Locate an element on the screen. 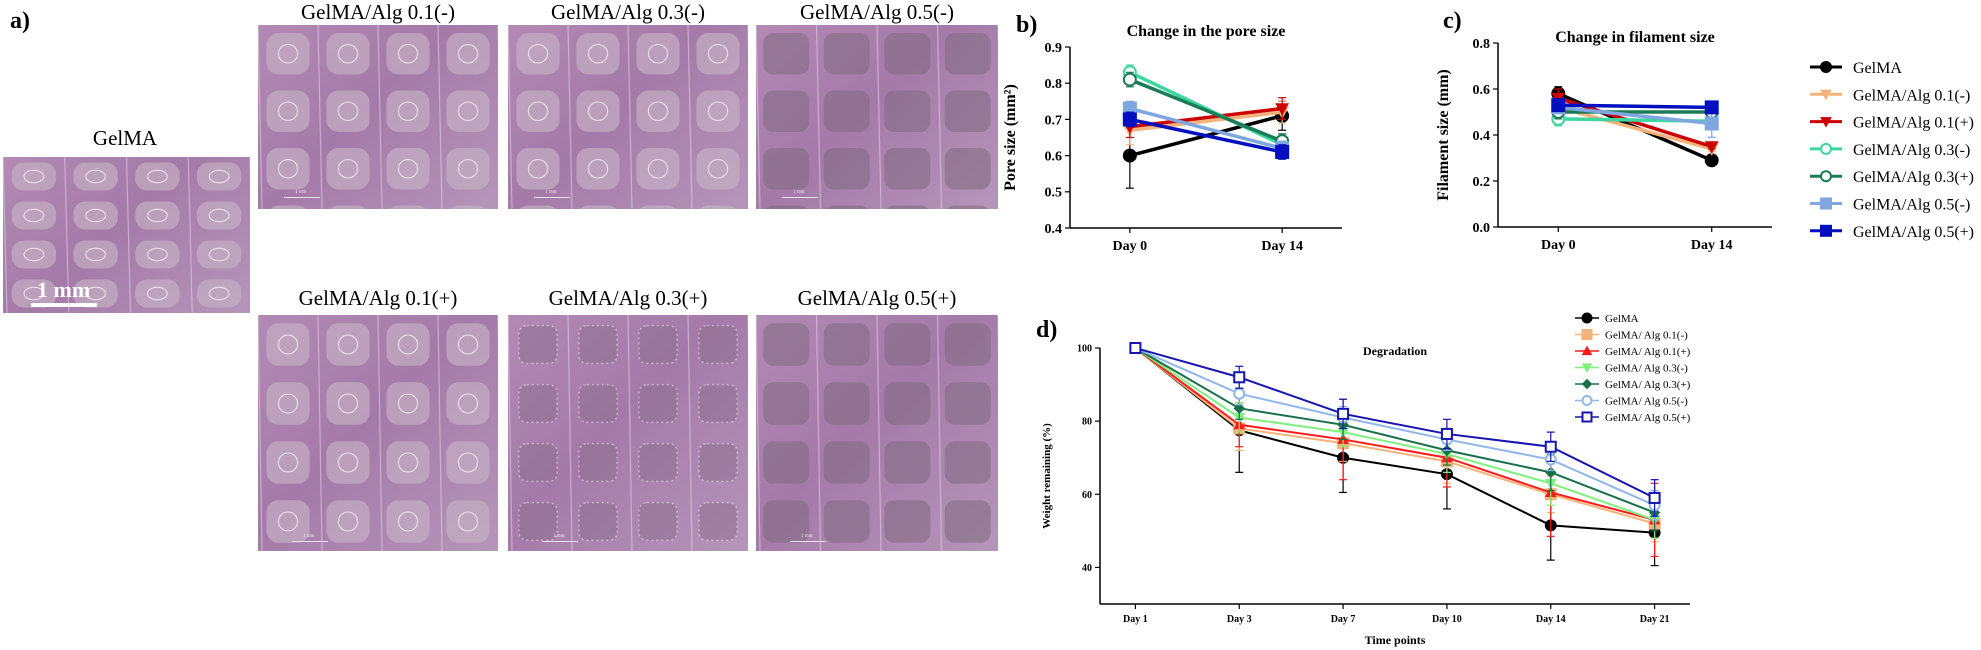 Image resolution: width=1981 pixels, height=650 pixels. x-tick-label: Day 21 is located at coordinates (1655, 619).